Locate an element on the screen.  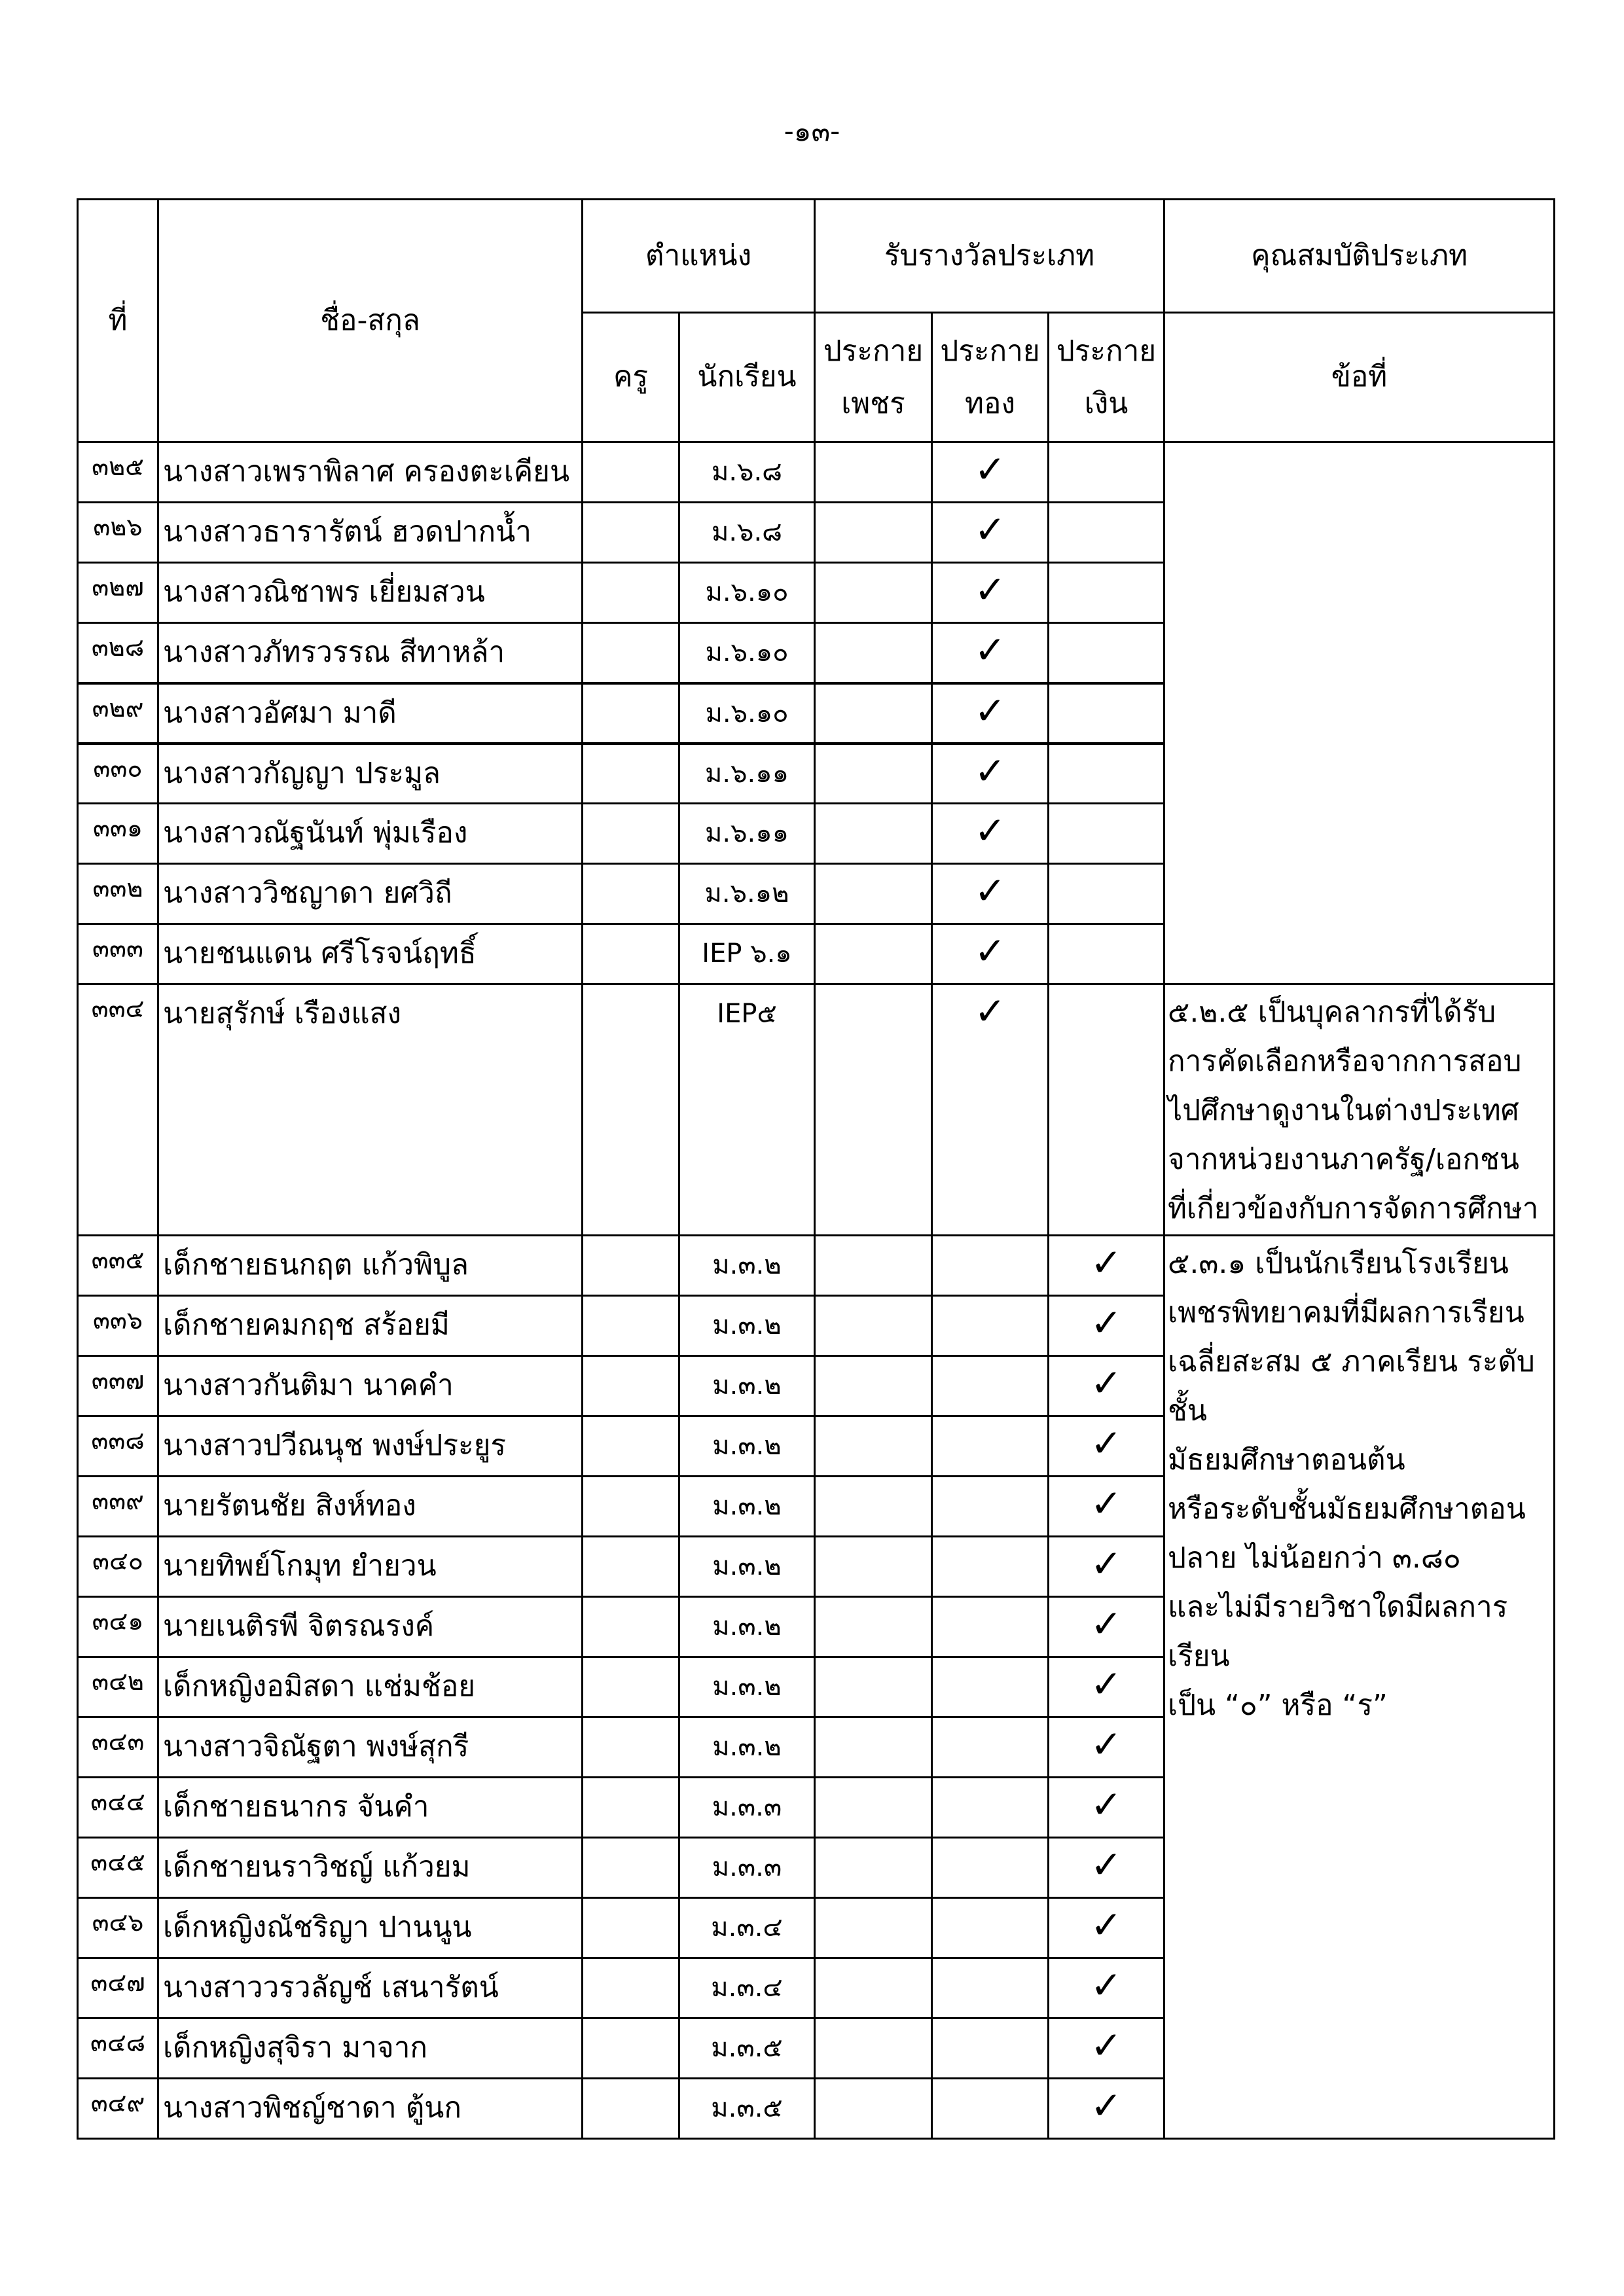
table-row: ๓๔๕ เด็กชายนราวิชญ์ แก้วยม ม.๓.๓ ✓ is located at coordinates (816, 1868).